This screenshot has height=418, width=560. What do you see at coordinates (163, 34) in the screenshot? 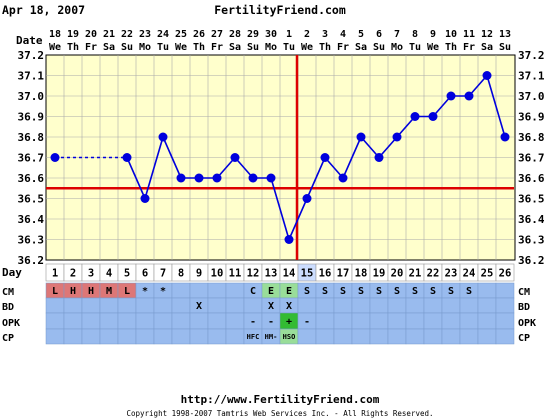
I see `date-tick-label: 24` at bounding box center [163, 34].